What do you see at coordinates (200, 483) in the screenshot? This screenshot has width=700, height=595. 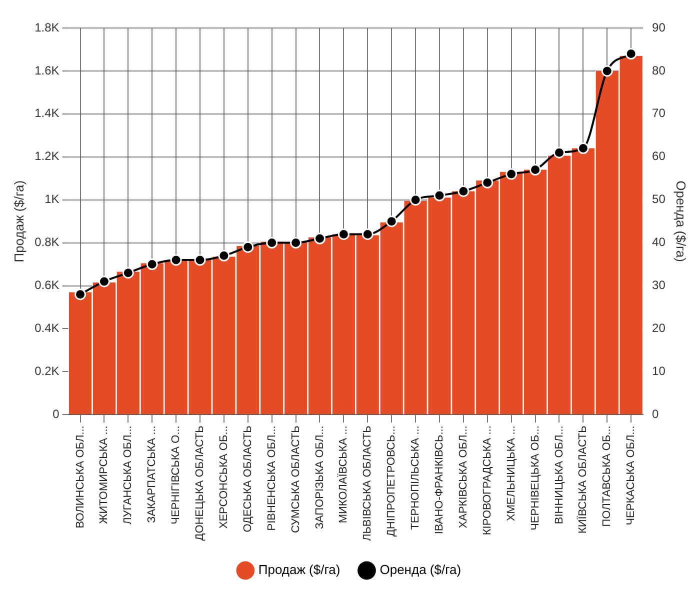 I see `x-tick-label: ДОНЕЦЬКА ОБЛАСТЬ` at bounding box center [200, 483].